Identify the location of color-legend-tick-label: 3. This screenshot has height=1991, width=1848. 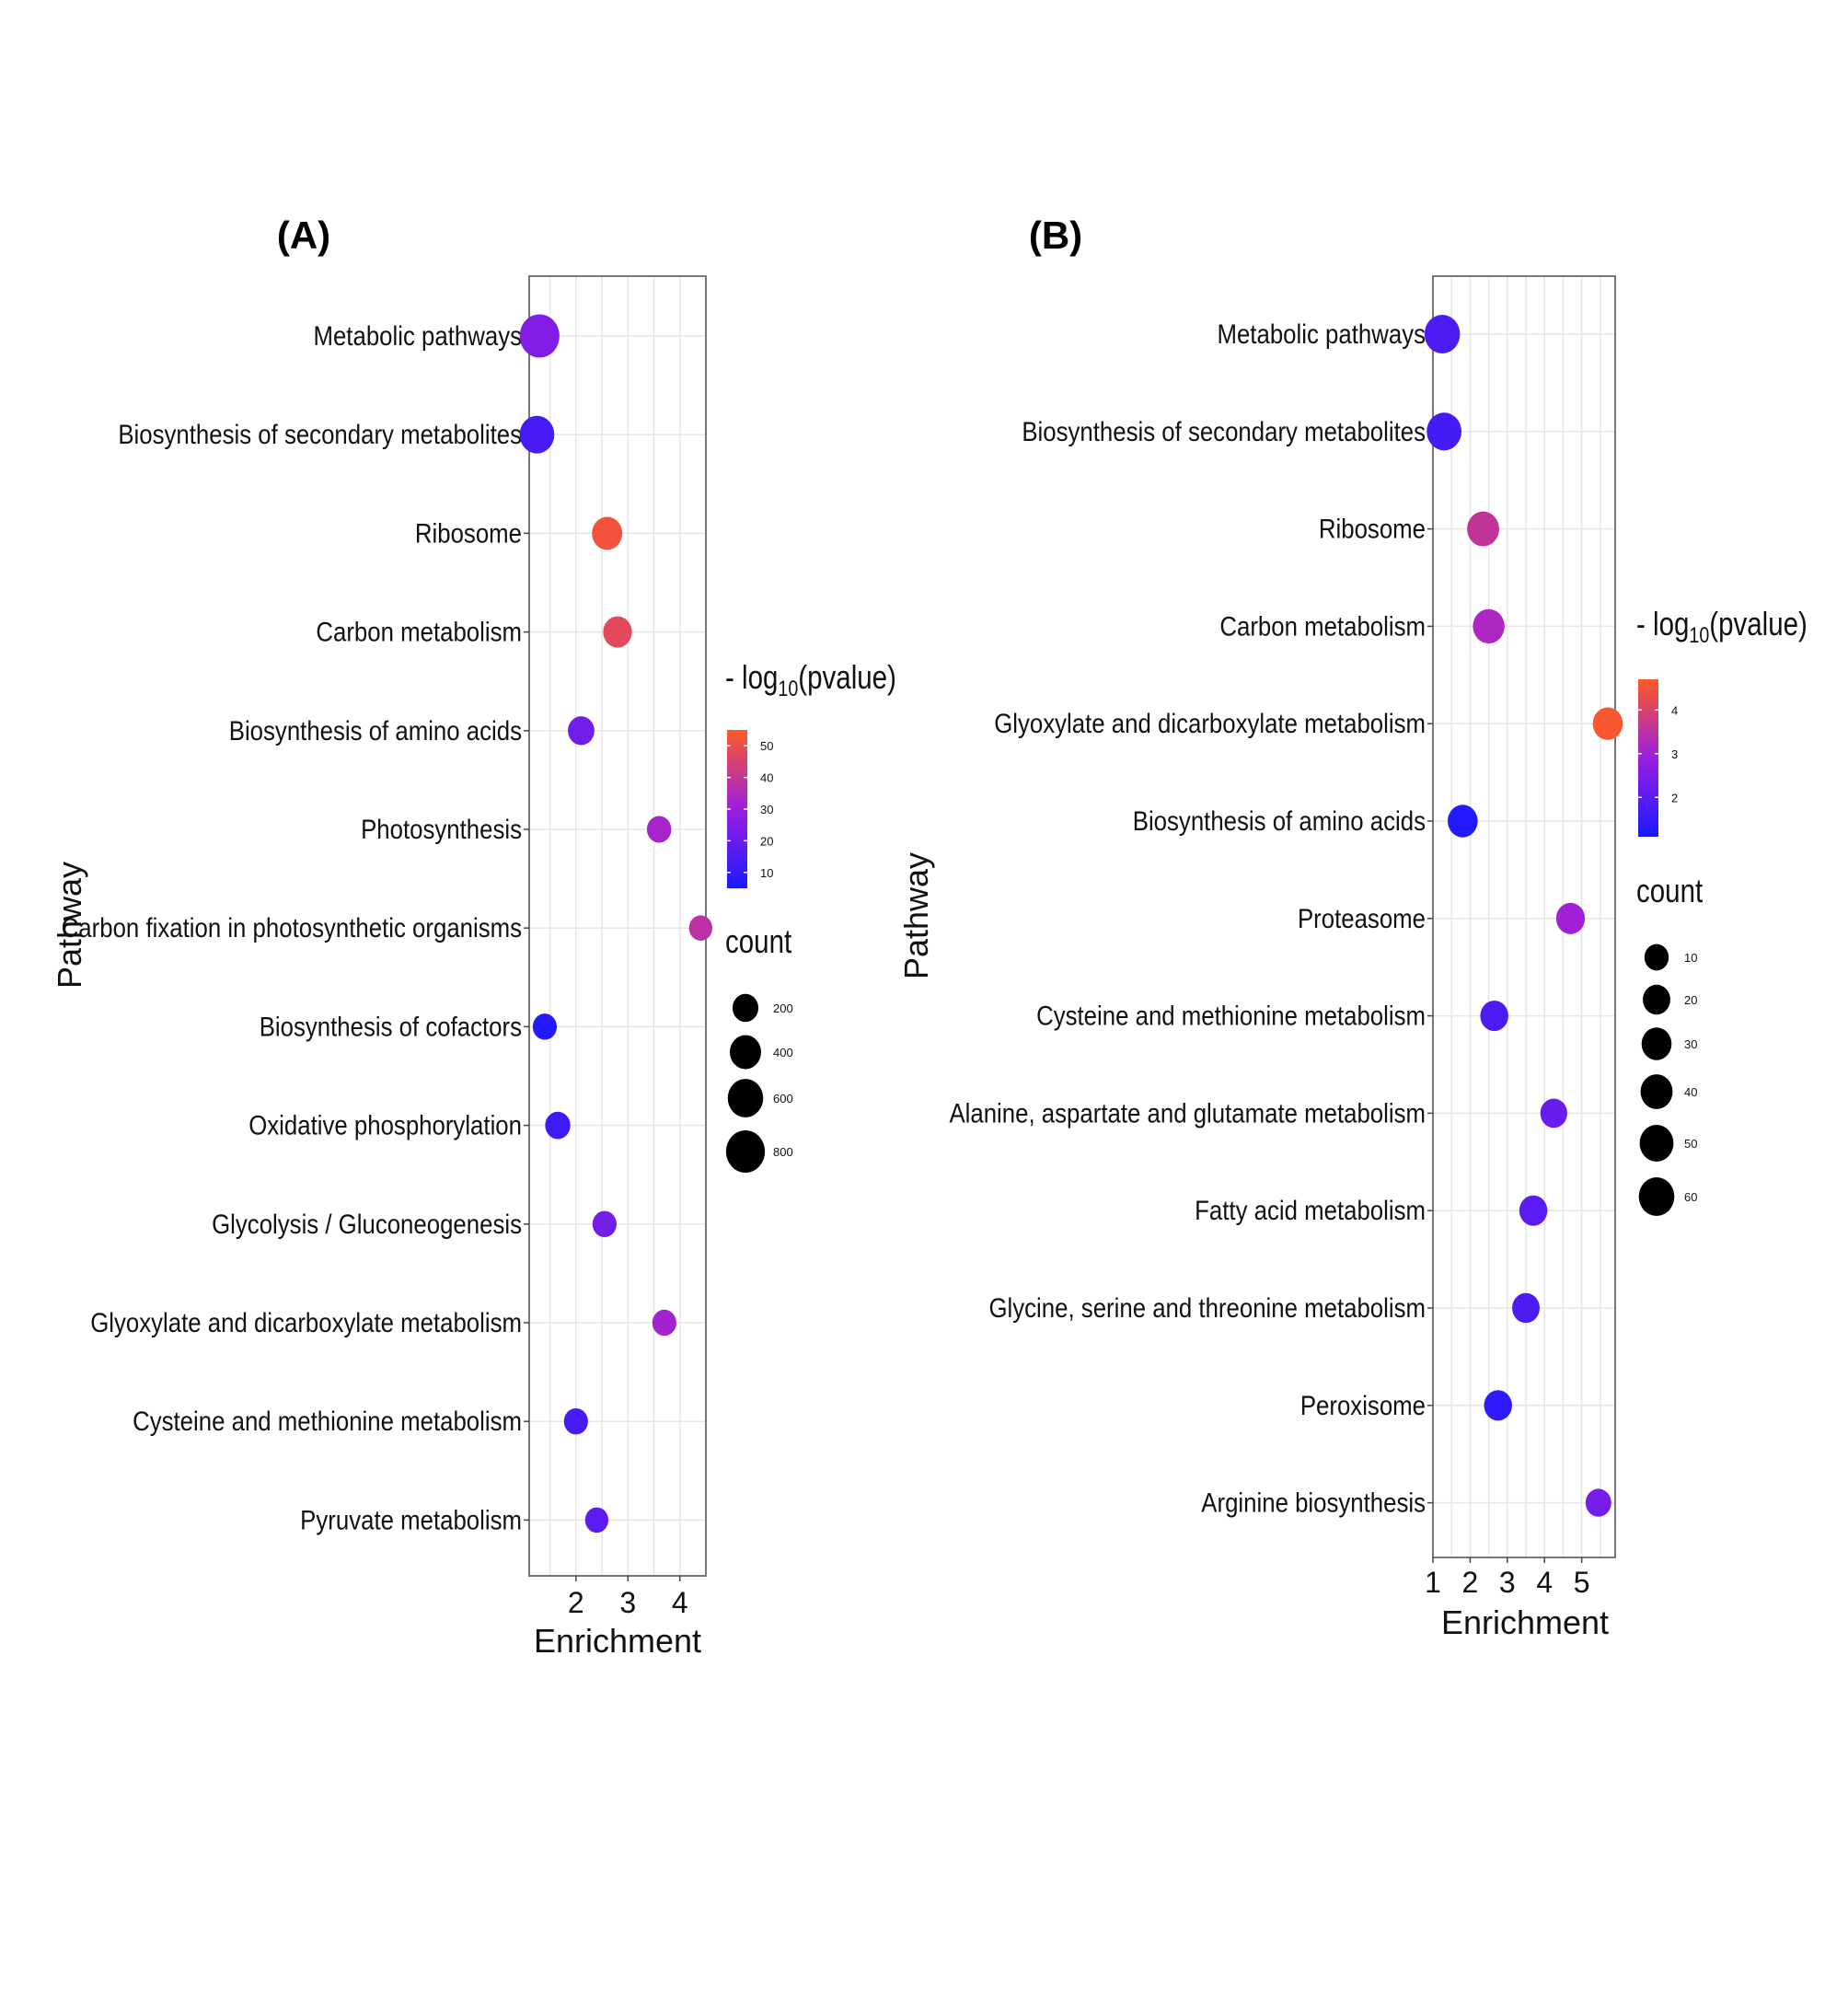
(1674, 754).